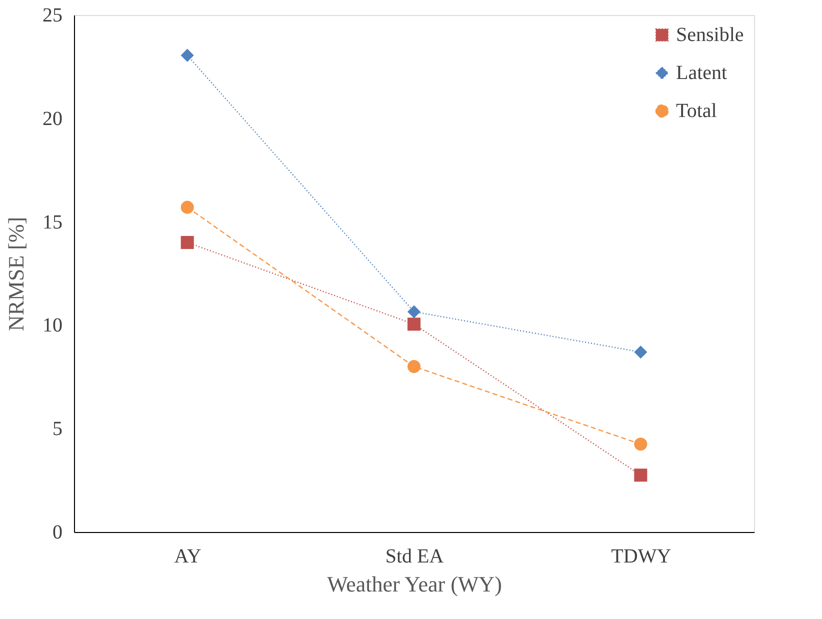 The image size is (822, 619). I want to click on y-tick-label: 15, so click(52, 222).